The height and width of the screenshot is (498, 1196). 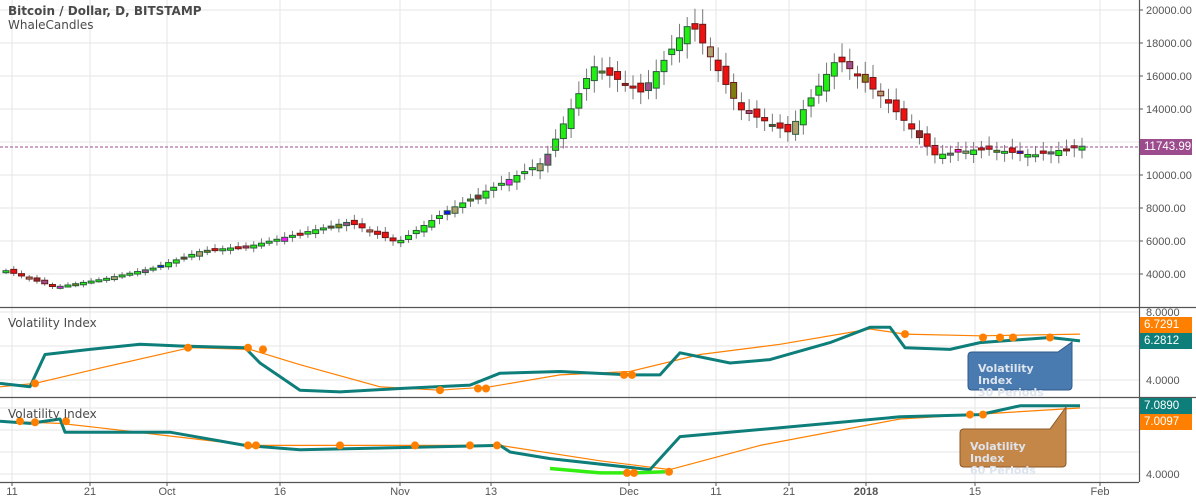 I want to click on vol60-callout-shape, so click(x=1013, y=436).